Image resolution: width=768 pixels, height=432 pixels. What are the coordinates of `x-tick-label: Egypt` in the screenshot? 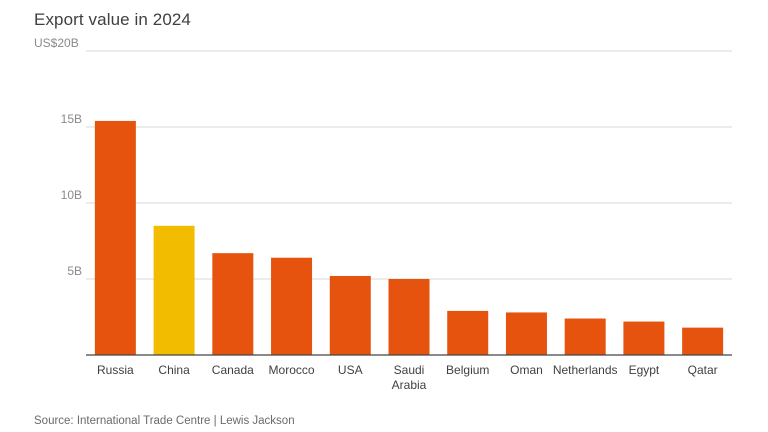 It's located at (644, 370).